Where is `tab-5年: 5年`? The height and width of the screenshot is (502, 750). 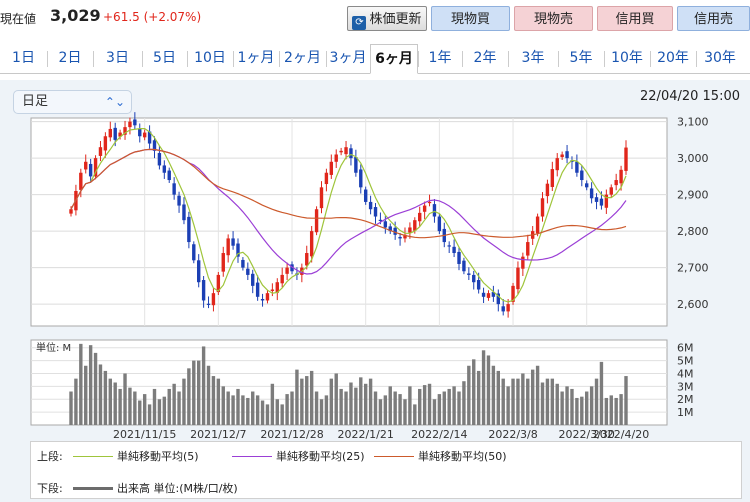
tab-5年: 5年 is located at coordinates (581, 58).